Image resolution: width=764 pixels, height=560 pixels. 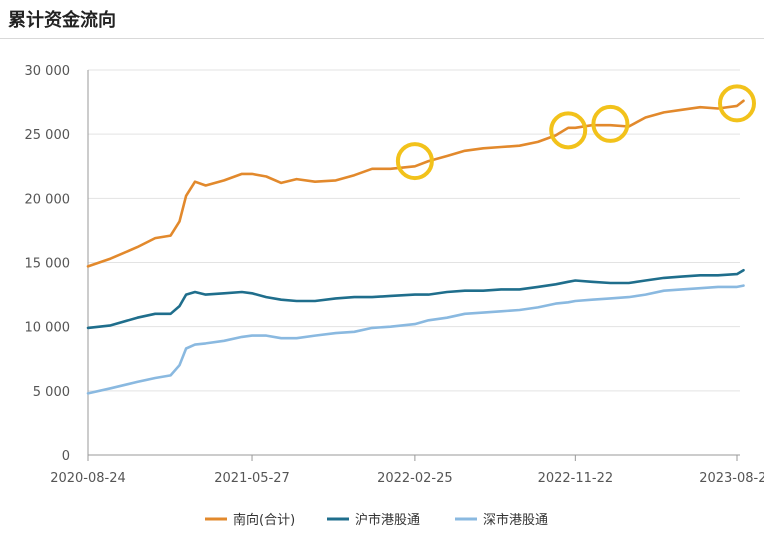 I want to click on page-title: 累计资金流向, so click(x=62, y=20).